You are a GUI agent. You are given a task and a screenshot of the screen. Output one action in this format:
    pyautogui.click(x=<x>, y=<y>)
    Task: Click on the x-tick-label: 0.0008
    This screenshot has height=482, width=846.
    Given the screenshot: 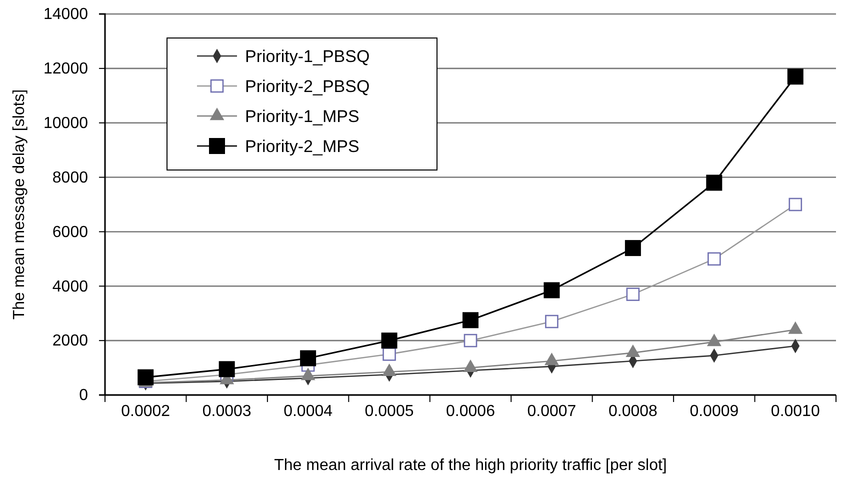 What is the action you would take?
    pyautogui.click(x=633, y=411)
    